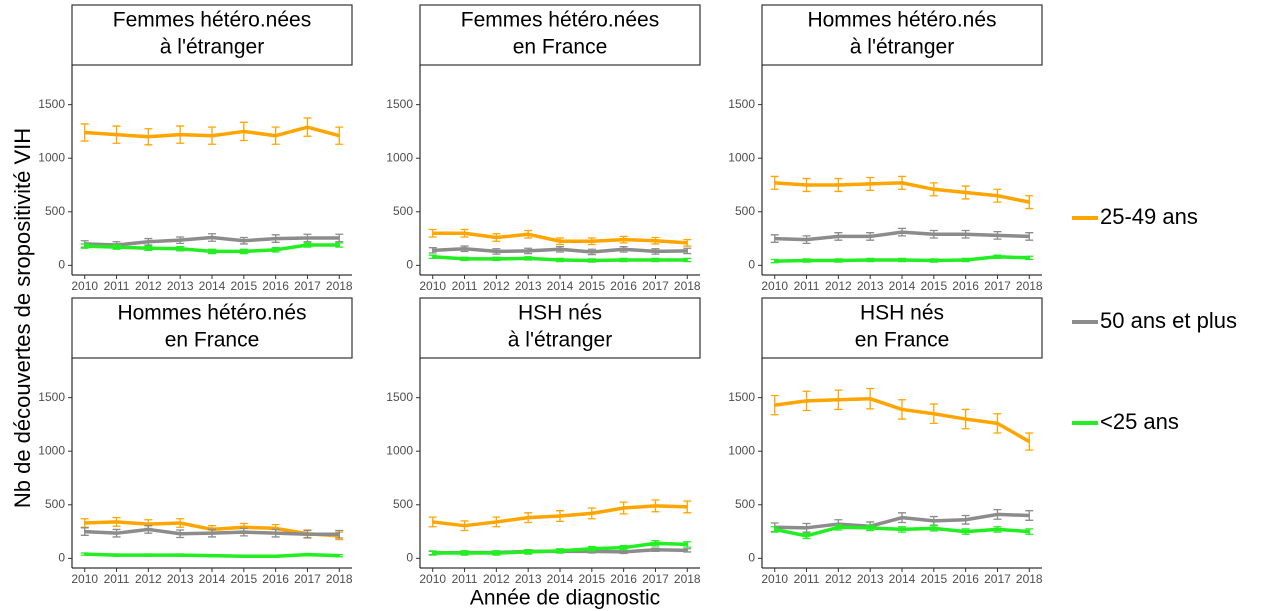 This screenshot has width=1269, height=611. I want to click on legend-label: <25 ans, so click(1139, 421).